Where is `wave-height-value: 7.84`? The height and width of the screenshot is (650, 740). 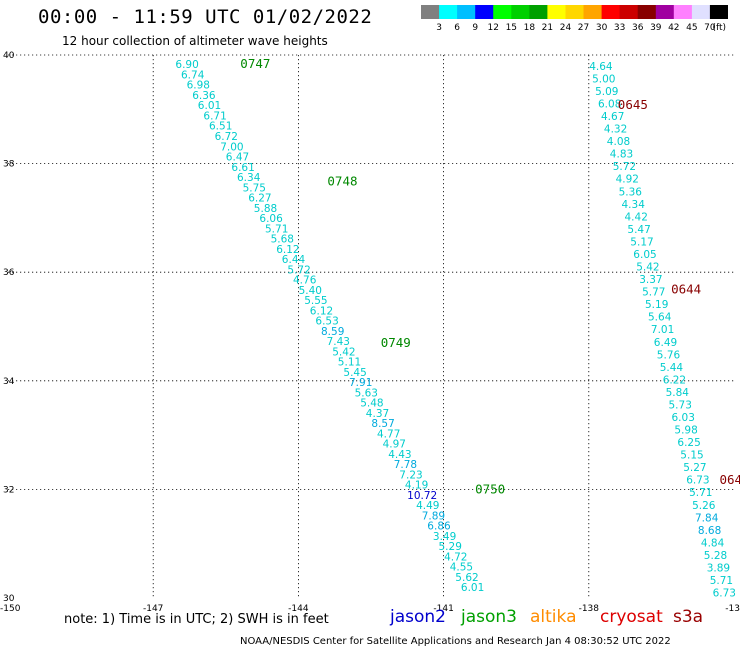 wave-height-value: 7.84 is located at coordinates (707, 518).